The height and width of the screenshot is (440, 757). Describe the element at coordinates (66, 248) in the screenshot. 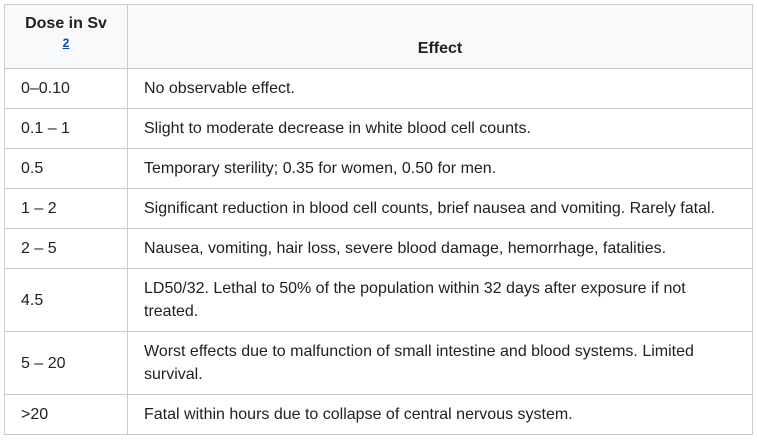

I see `dose-cell: 2 – 5` at that location.